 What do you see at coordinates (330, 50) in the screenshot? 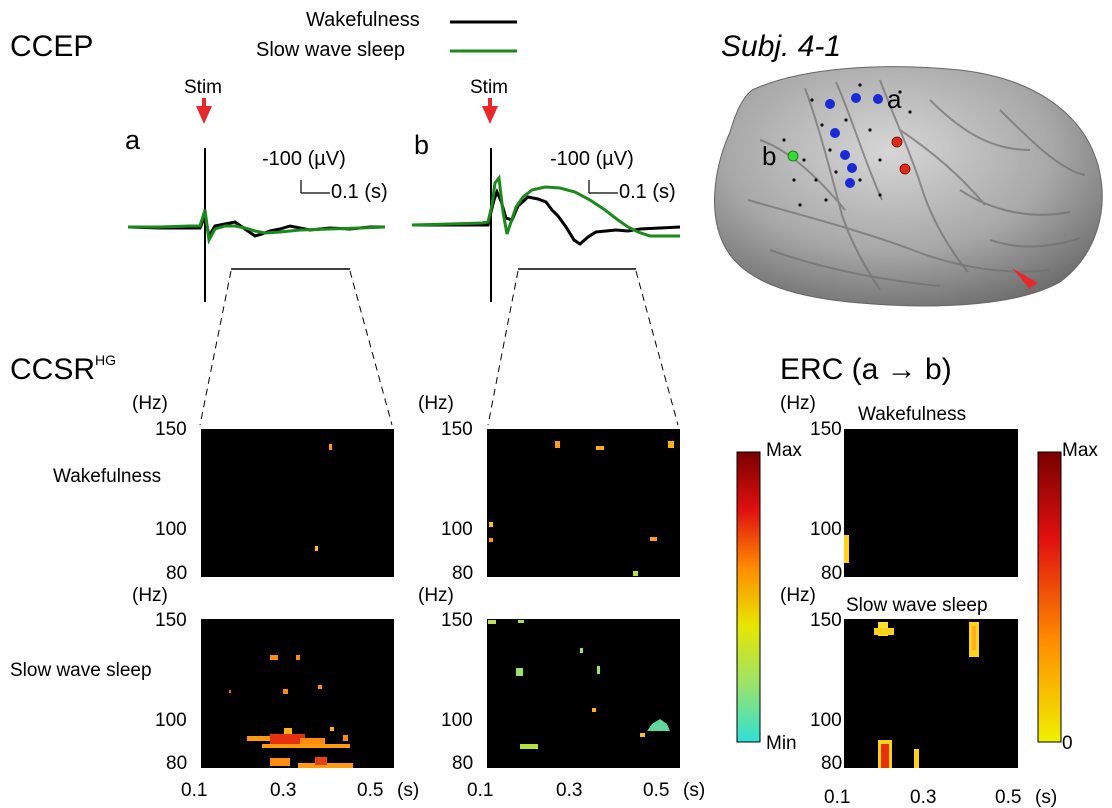
I see `legend-label-sws: Slow wave sleep` at bounding box center [330, 50].